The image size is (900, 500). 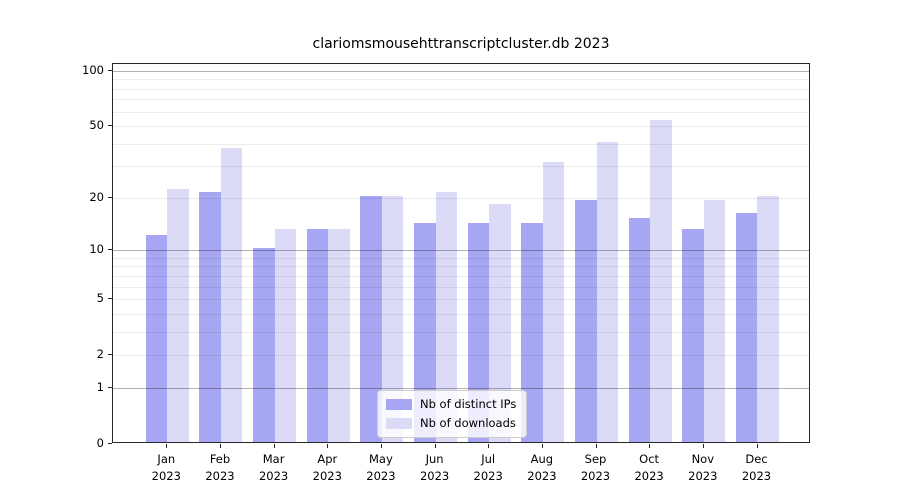 What do you see at coordinates (768, 318) in the screenshot?
I see `bar-nb-of-downloads-dec` at bounding box center [768, 318].